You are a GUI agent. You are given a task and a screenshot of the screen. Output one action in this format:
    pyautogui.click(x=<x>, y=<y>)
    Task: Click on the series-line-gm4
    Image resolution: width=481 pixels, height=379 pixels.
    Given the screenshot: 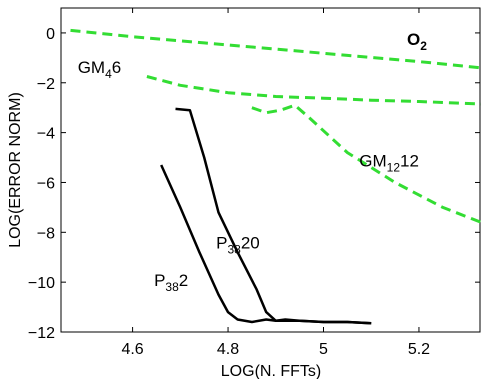 What is the action you would take?
    pyautogui.click(x=313, y=90)
    